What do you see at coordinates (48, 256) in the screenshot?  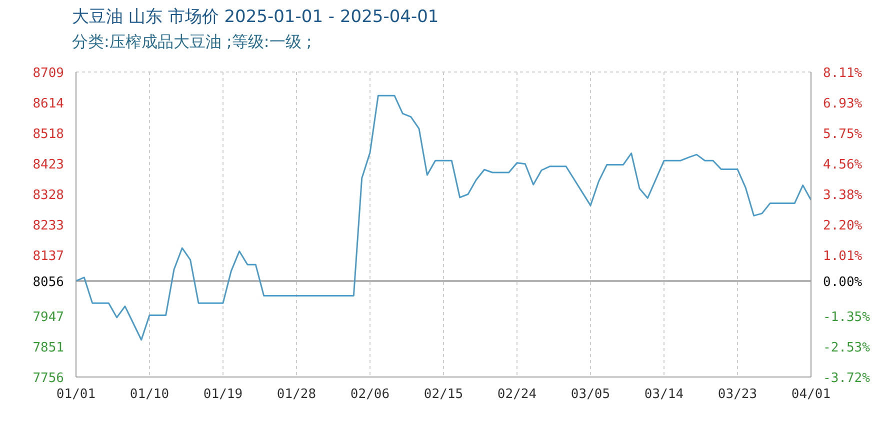 I see `y-tick-label: 8137` at bounding box center [48, 256].